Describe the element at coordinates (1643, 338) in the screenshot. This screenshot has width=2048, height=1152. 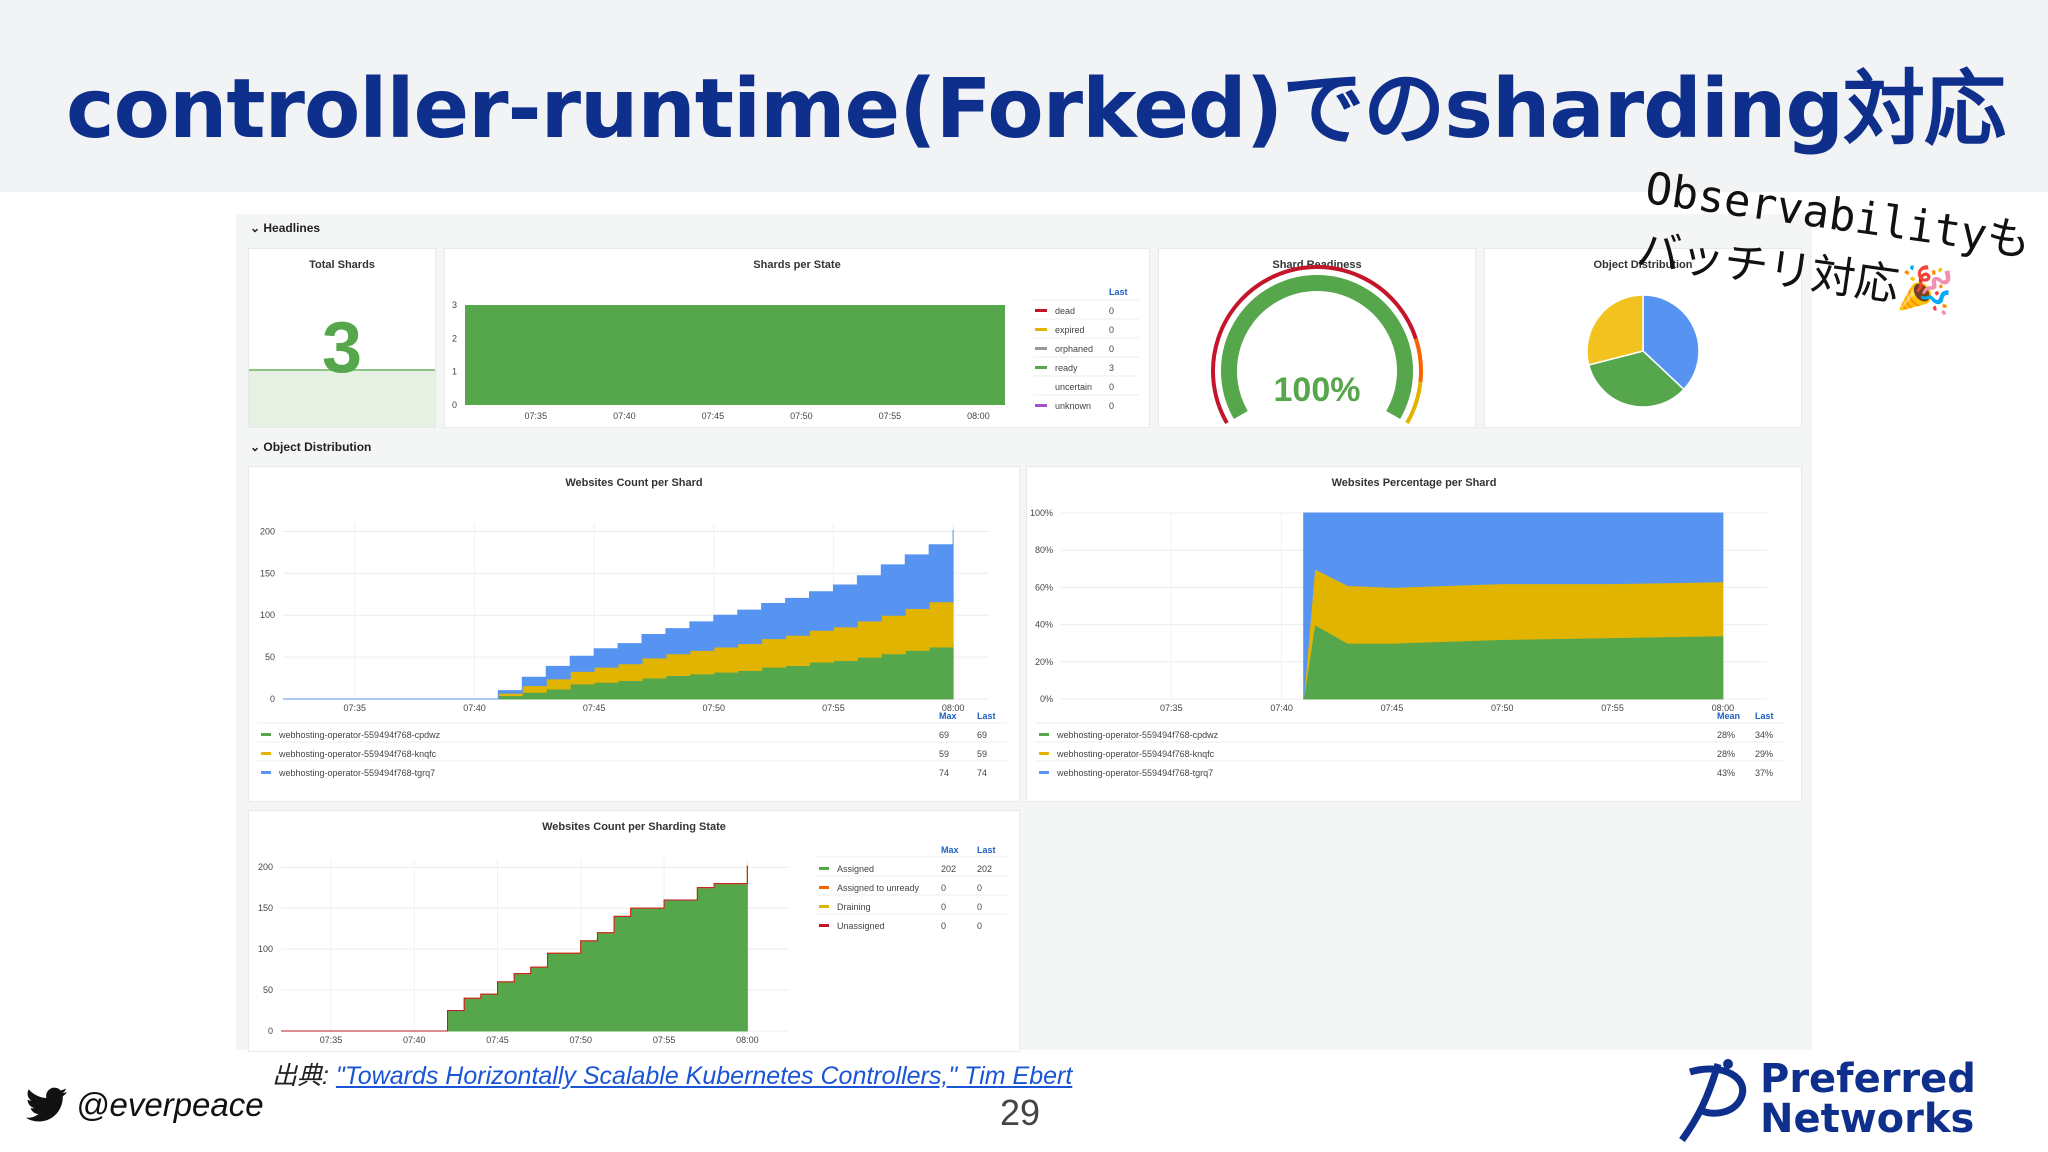
I see `object-distribution-panel: Object Distribution` at that location.